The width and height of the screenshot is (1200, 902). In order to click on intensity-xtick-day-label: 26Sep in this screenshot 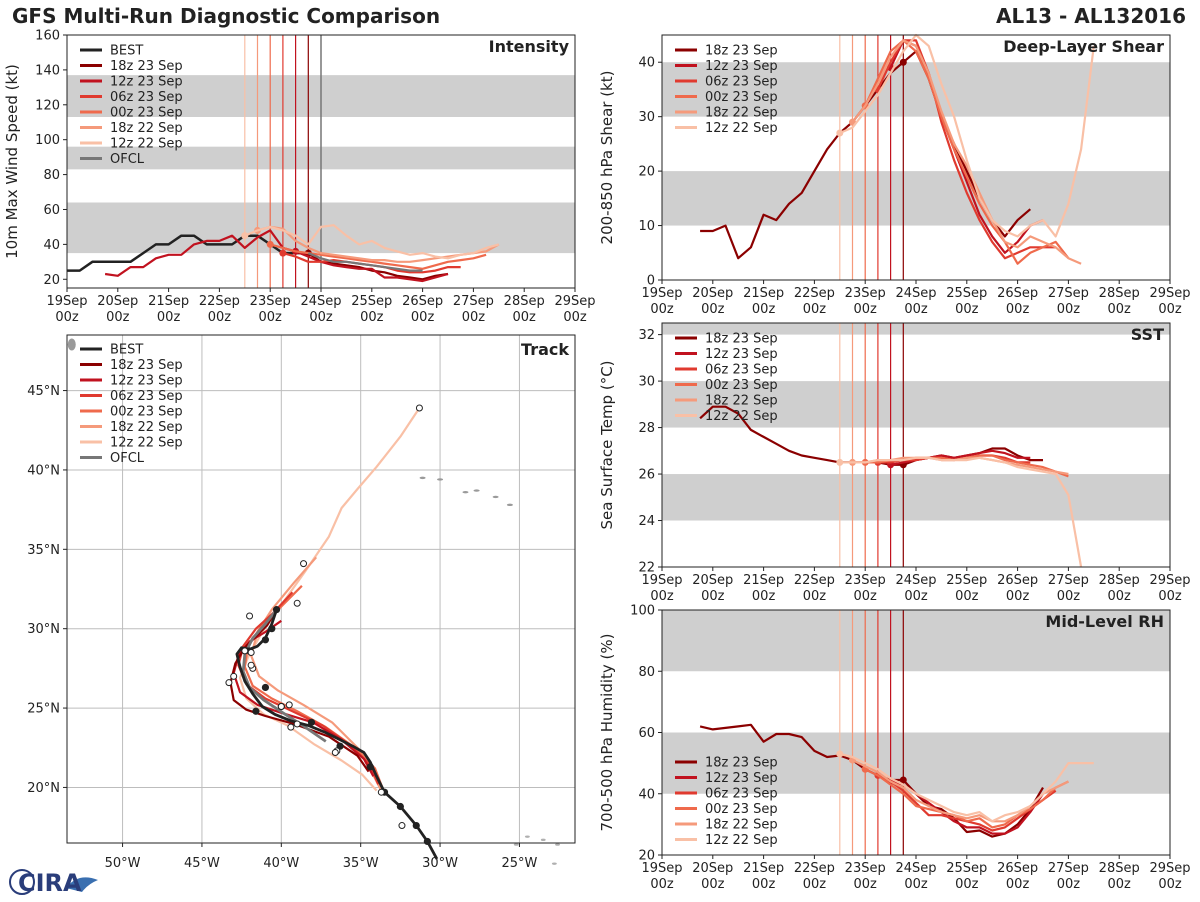, I will do `click(422, 301)`.